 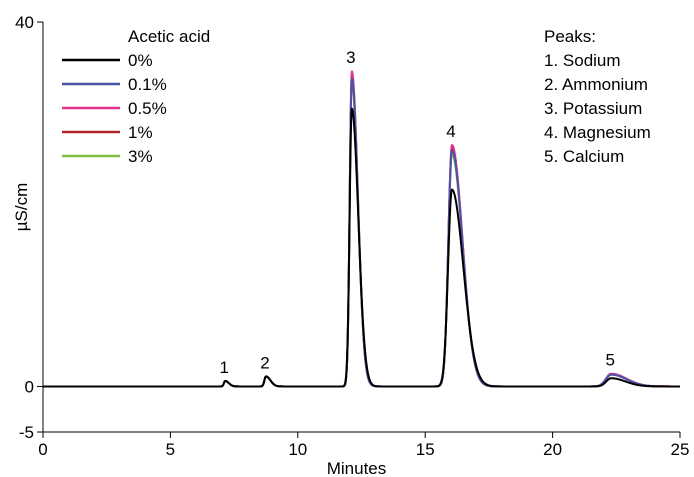 What do you see at coordinates (169, 36) in the screenshot?
I see `legend-title: Acetic acid` at bounding box center [169, 36].